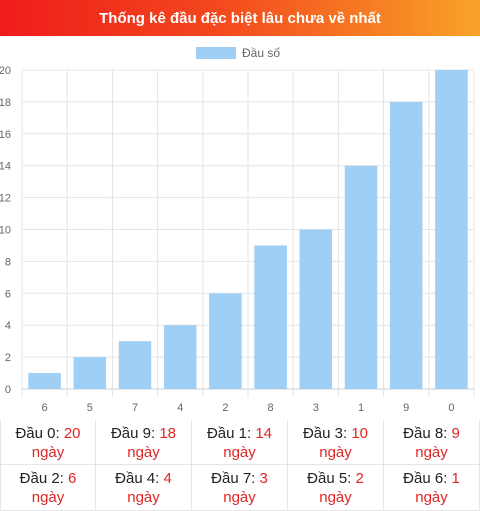 This screenshot has width=480, height=511. What do you see at coordinates (316, 408) in the screenshot?
I see `x-tick-label: 3` at bounding box center [316, 408].